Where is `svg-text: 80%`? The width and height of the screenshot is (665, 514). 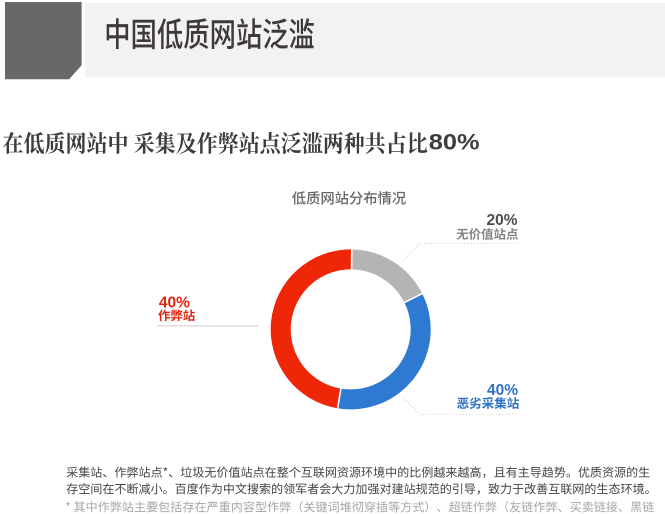 svg-text: 80% is located at coordinates (454, 141).